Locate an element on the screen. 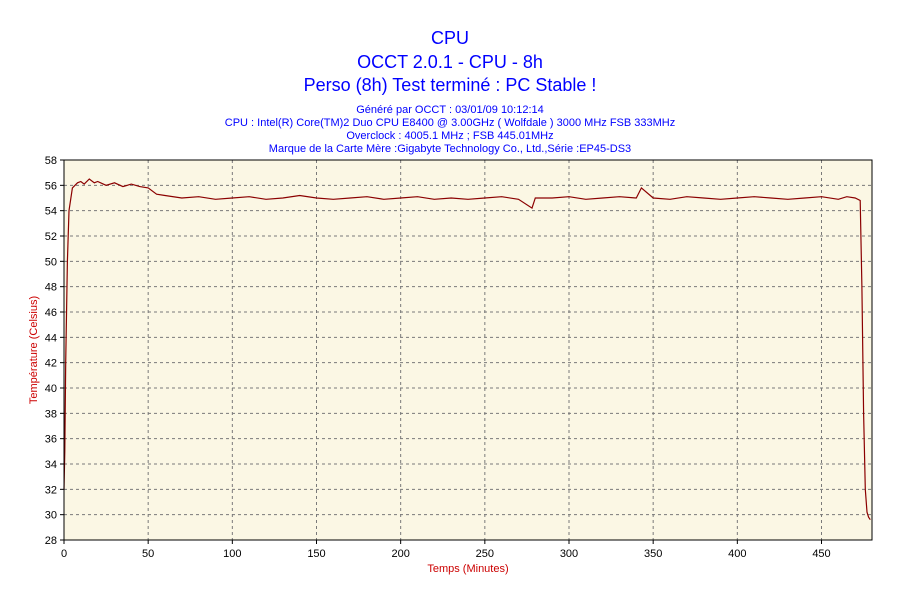  x-tick-label: 250 is located at coordinates (485, 554).